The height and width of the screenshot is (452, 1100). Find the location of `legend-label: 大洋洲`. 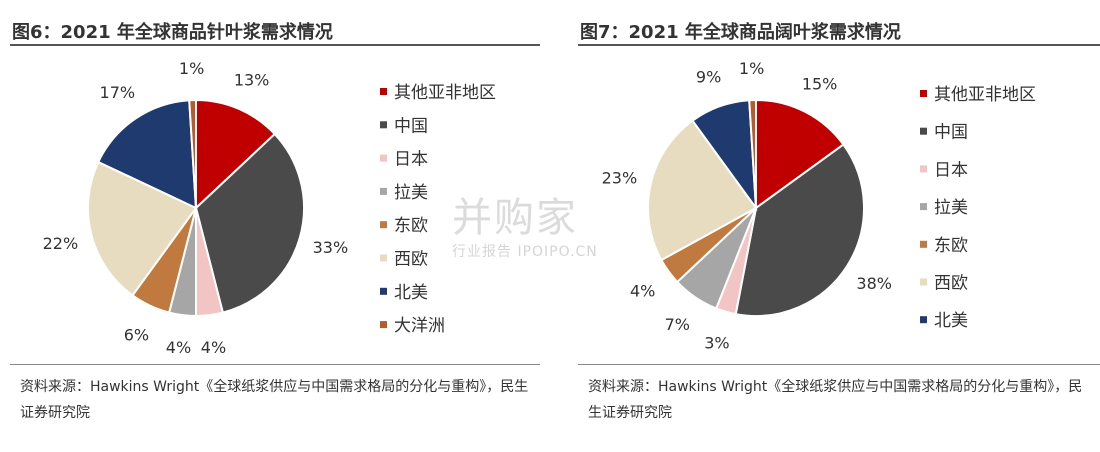

legend-label: 大洋洲 is located at coordinates (419, 326).